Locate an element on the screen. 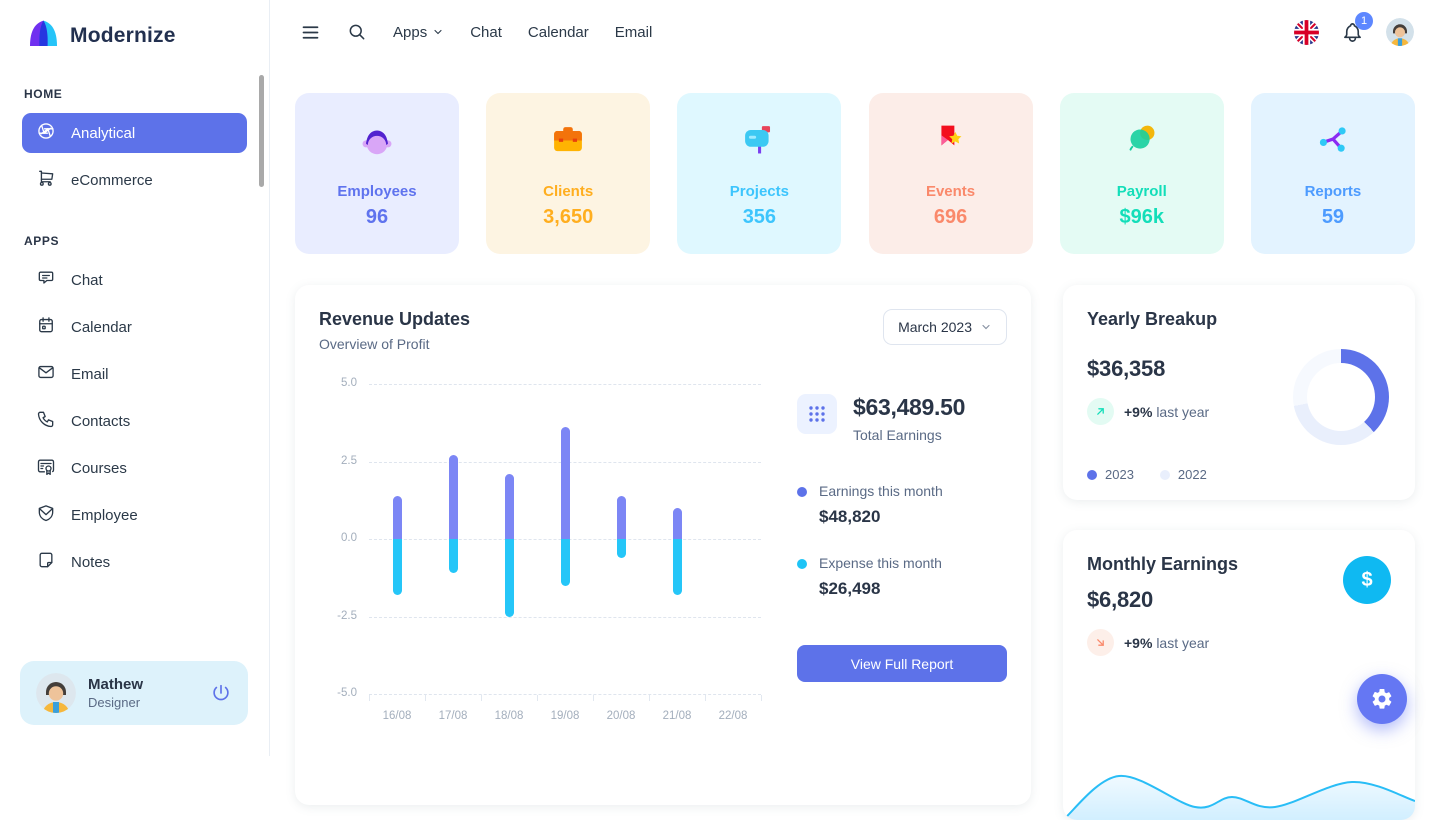  yearly-delta: +9% is located at coordinates (1138, 412).